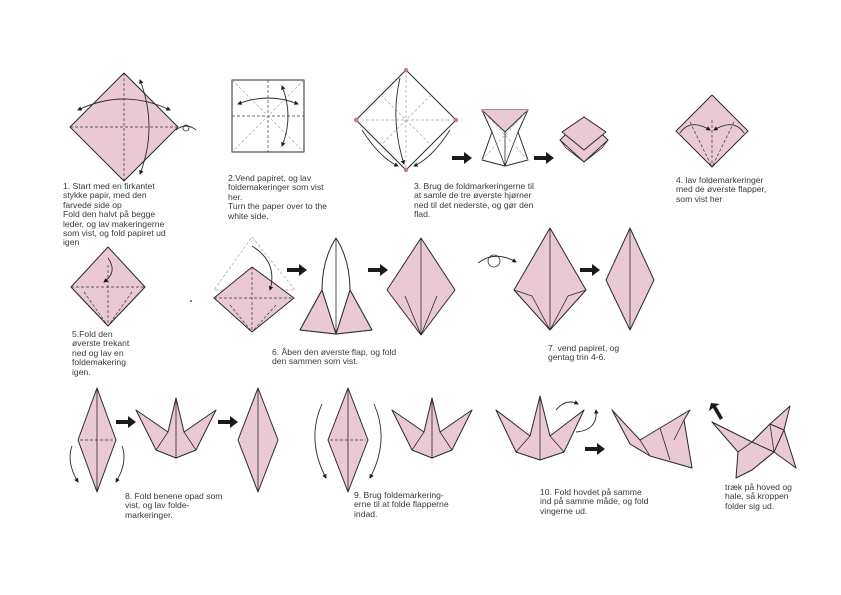 The height and width of the screenshot is (595, 841). I want to click on arrow-8b, so click(228, 422).